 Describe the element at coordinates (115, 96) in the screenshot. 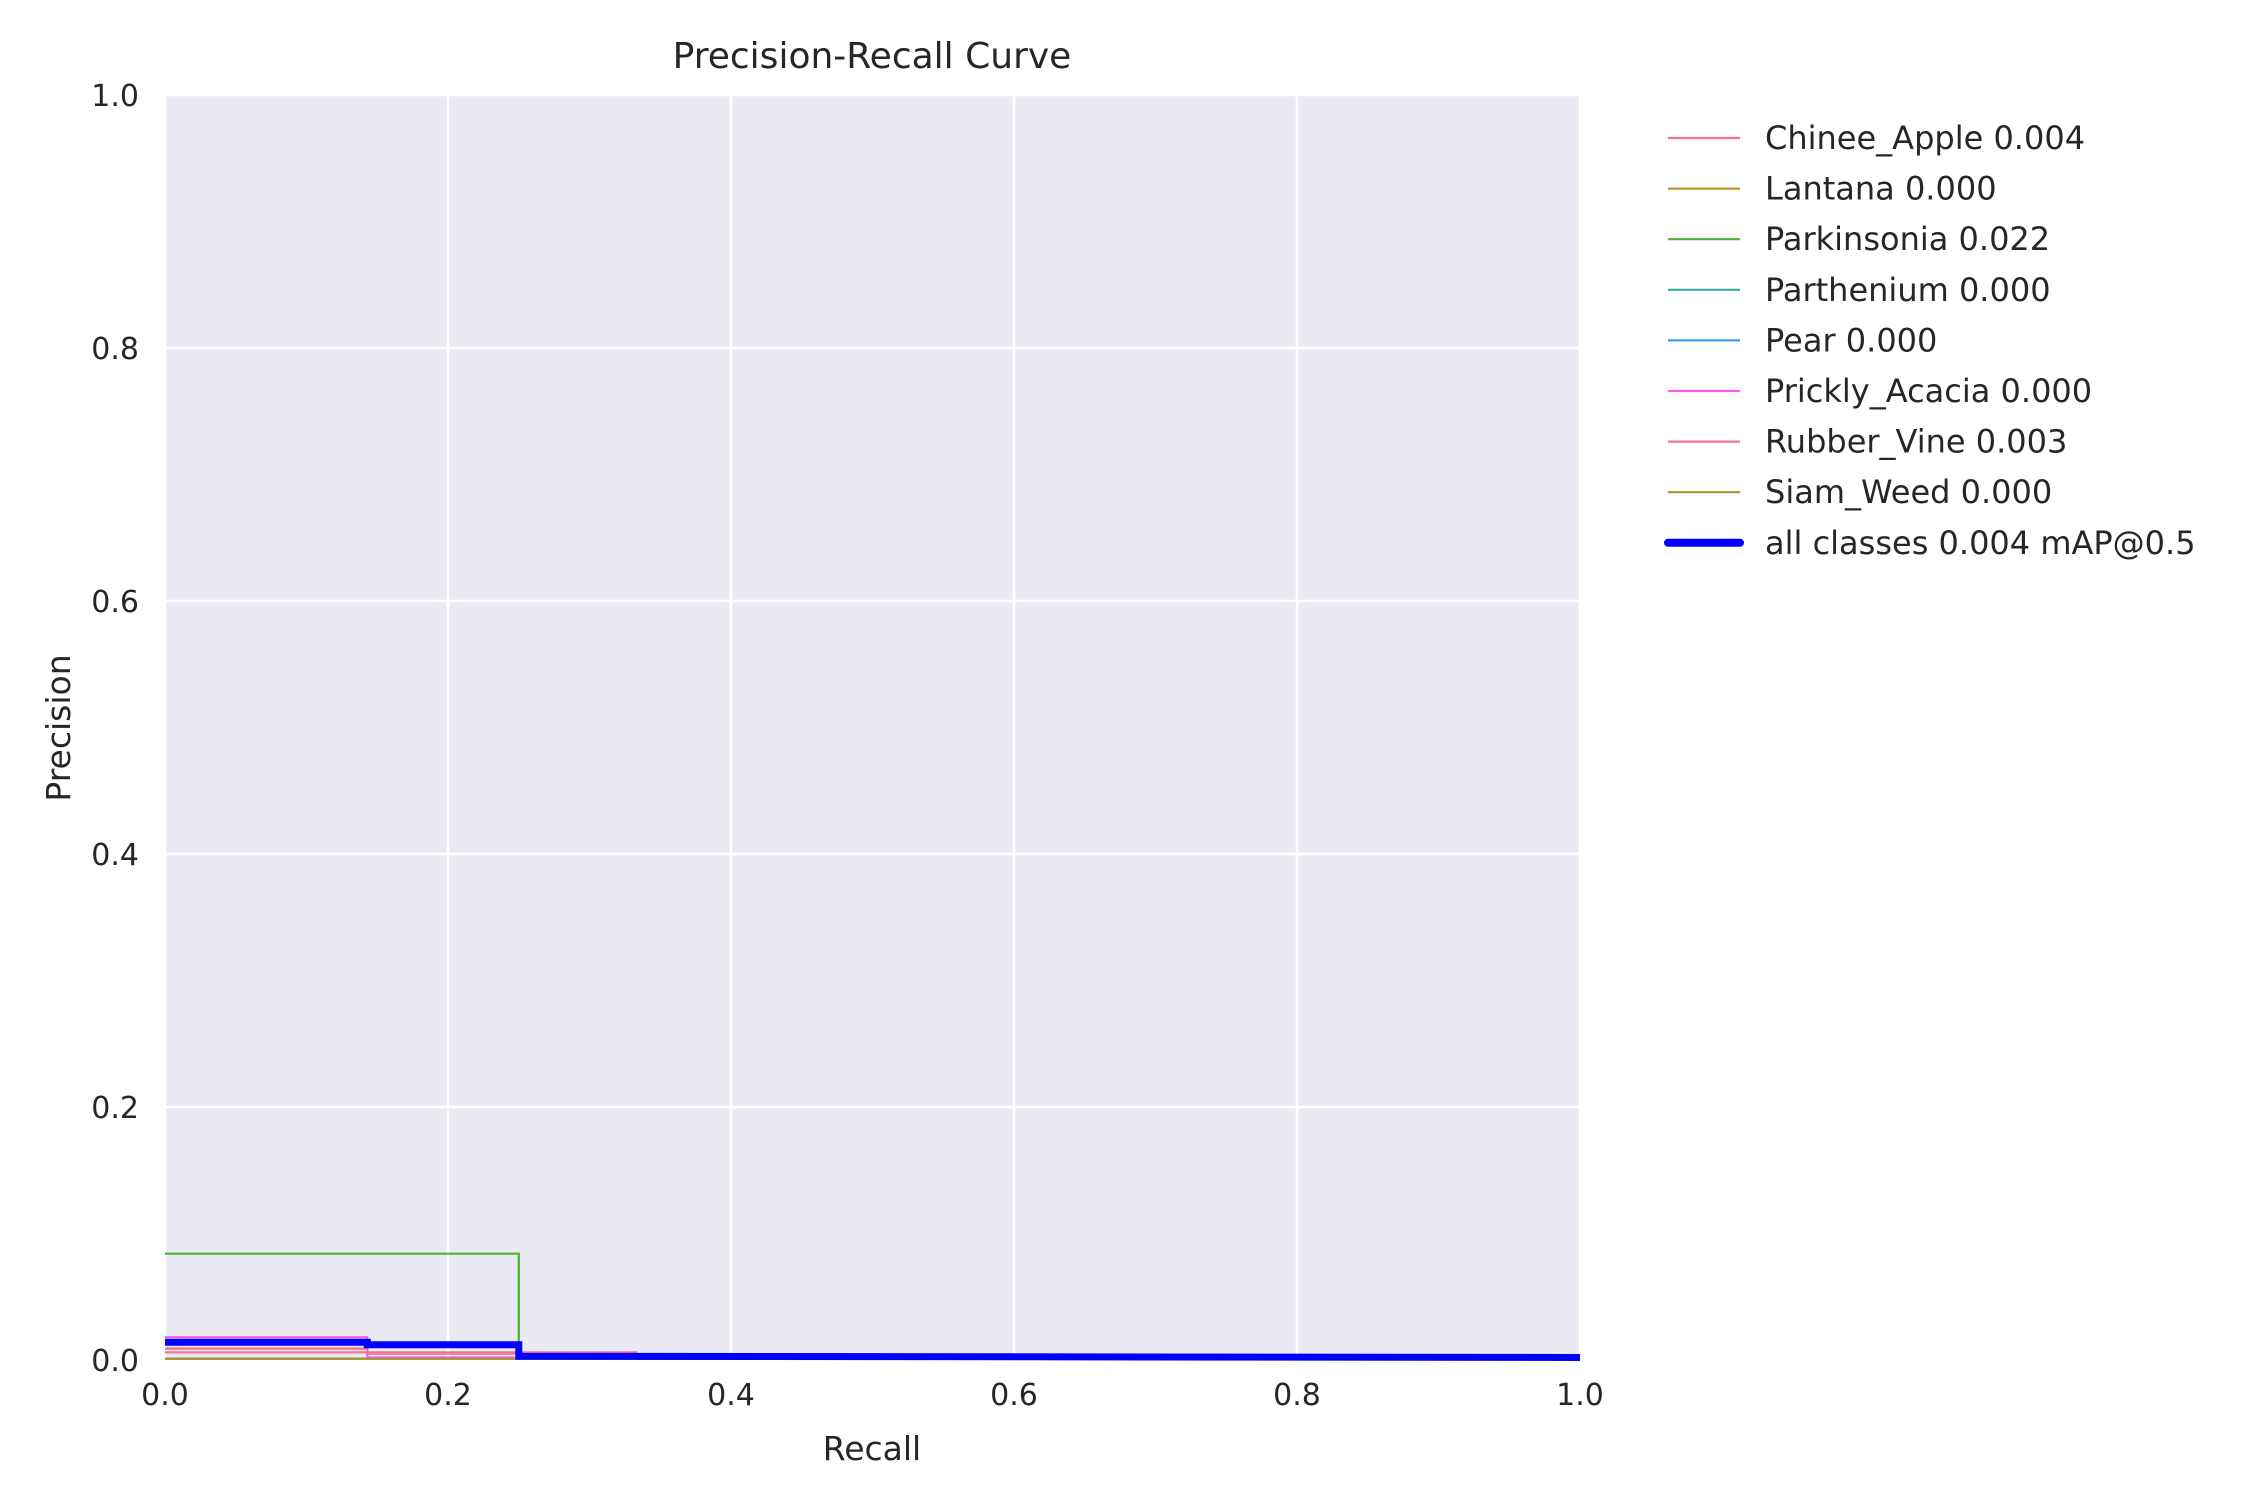

I see `y-tick-label: 1.0` at that location.